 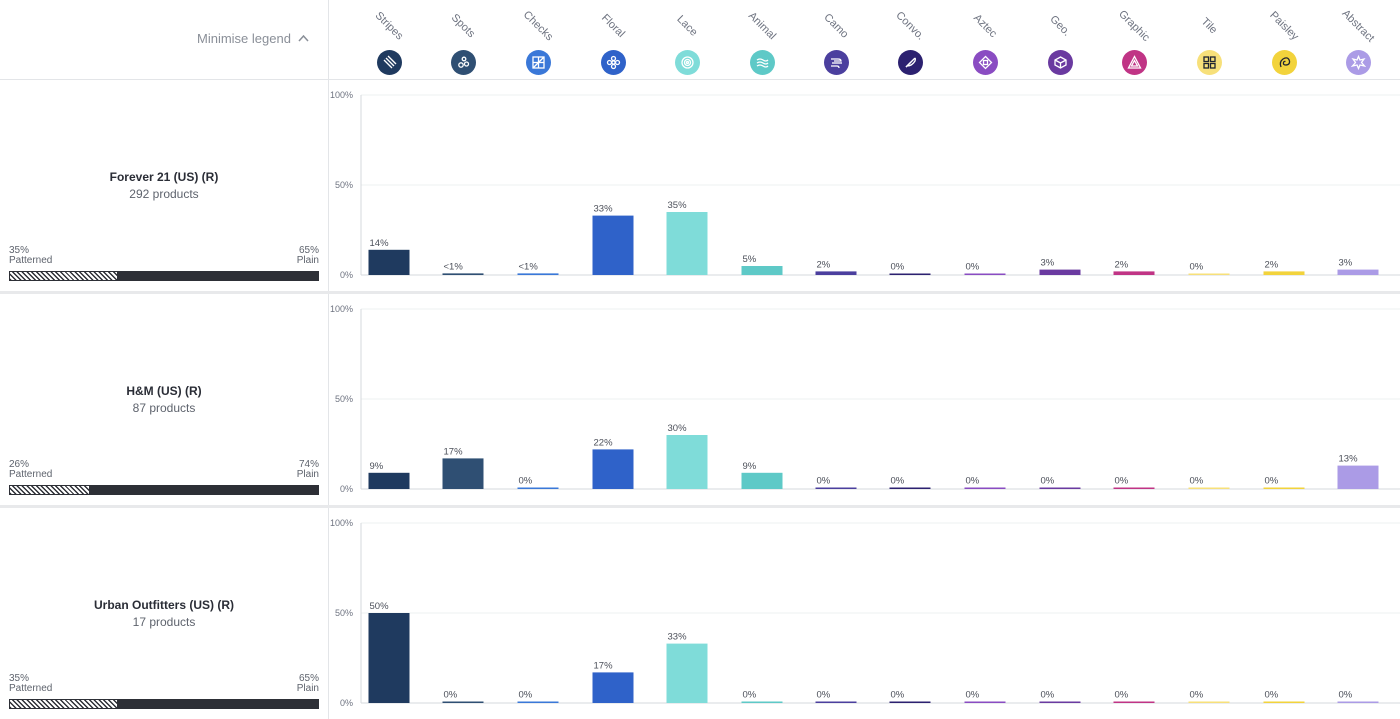 I want to click on legend-item-convo: Convo., so click(x=910, y=40).